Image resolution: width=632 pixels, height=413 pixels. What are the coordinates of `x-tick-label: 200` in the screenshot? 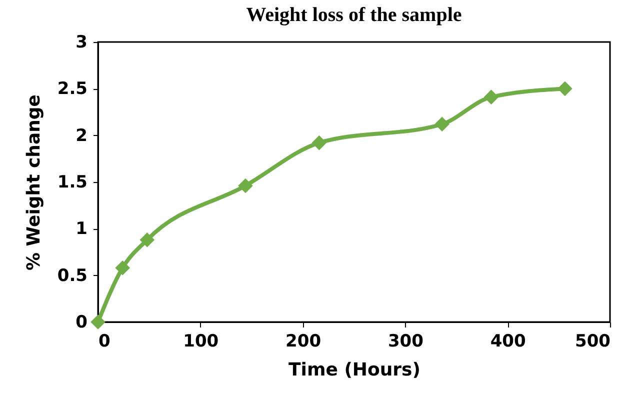 It's located at (304, 342).